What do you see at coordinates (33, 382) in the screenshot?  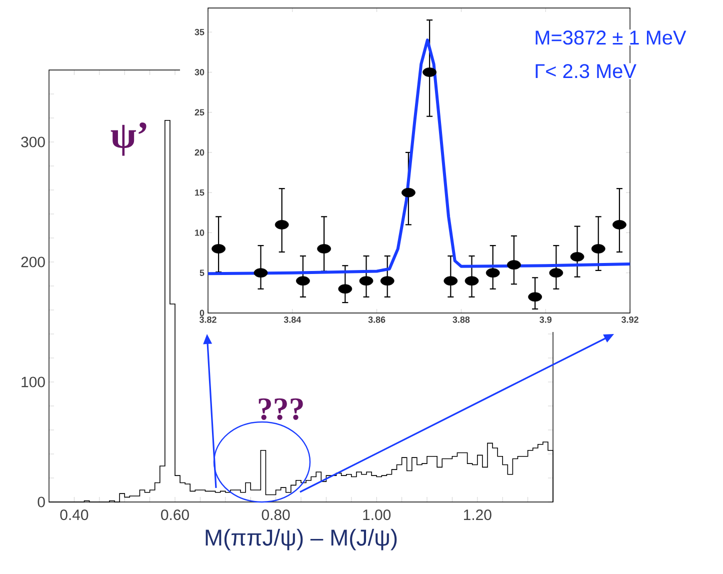 I see `y-tick-label: 100` at bounding box center [33, 382].